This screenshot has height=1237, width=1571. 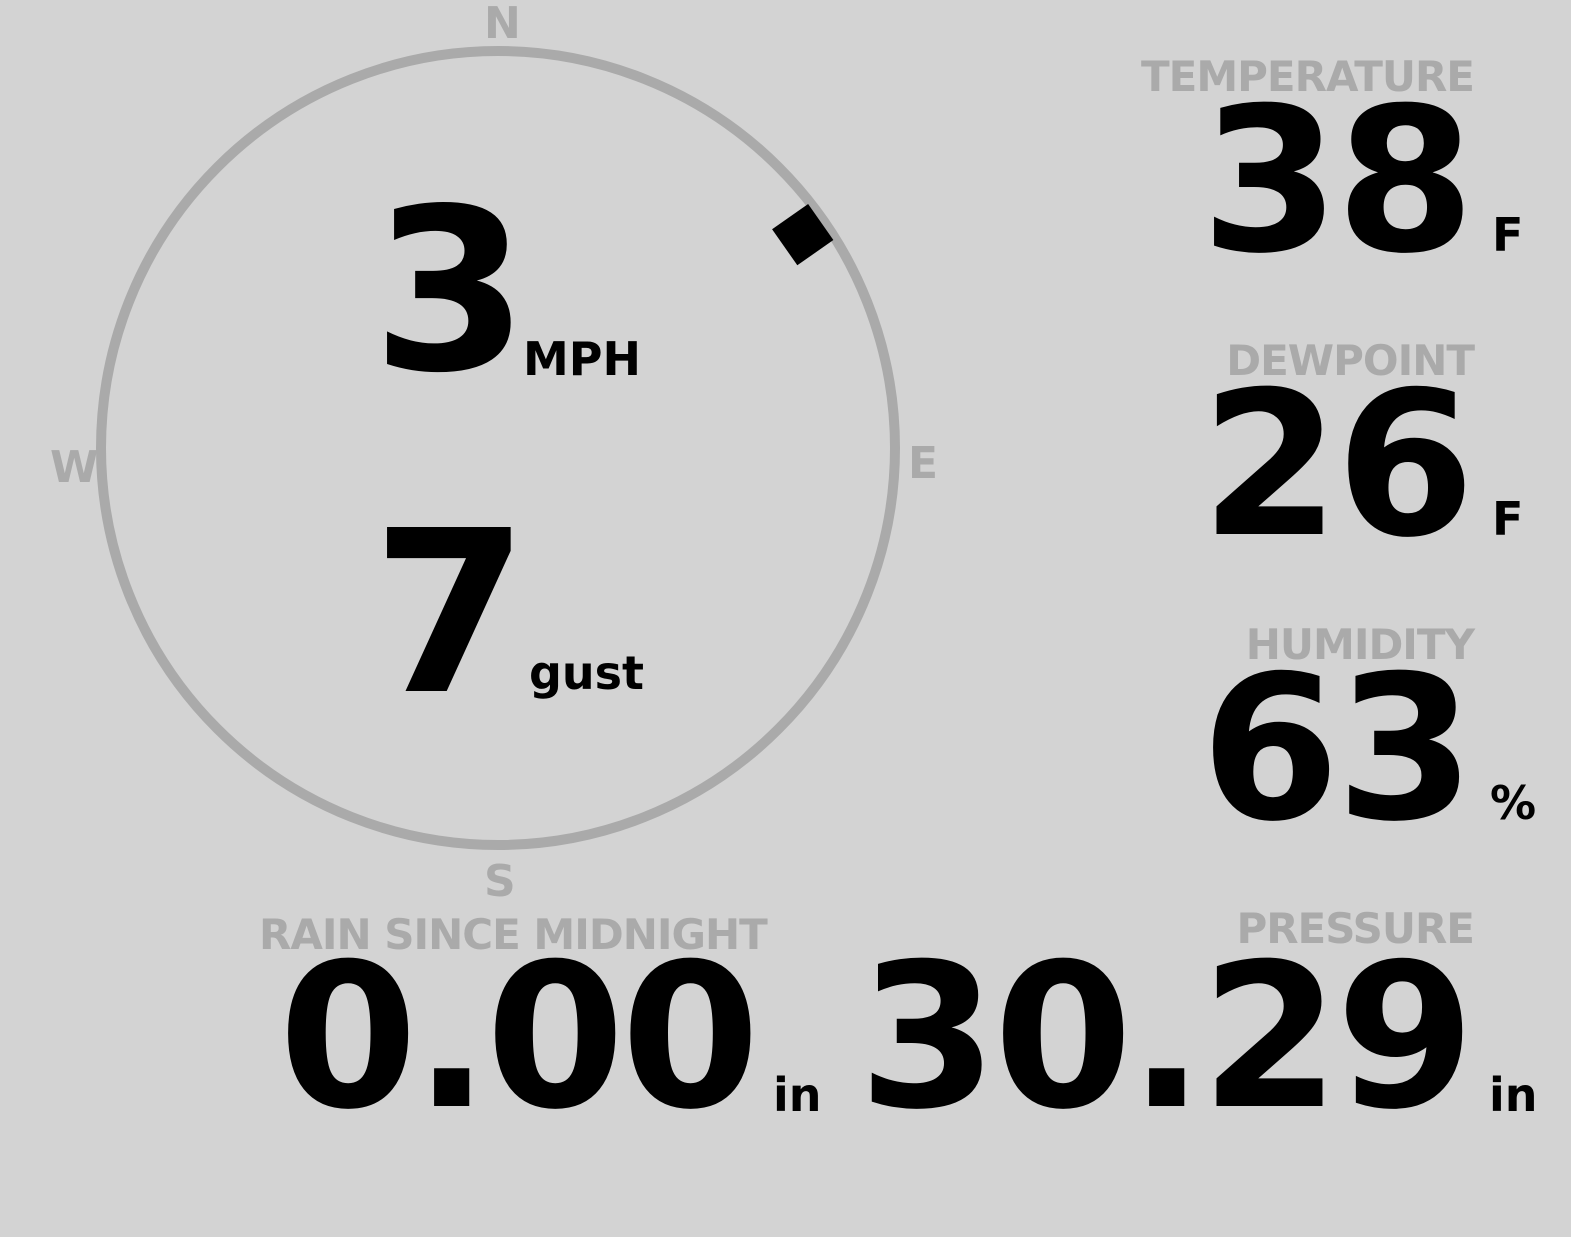 What do you see at coordinates (803, 234) in the screenshot?
I see `wind-direction-marker` at bounding box center [803, 234].